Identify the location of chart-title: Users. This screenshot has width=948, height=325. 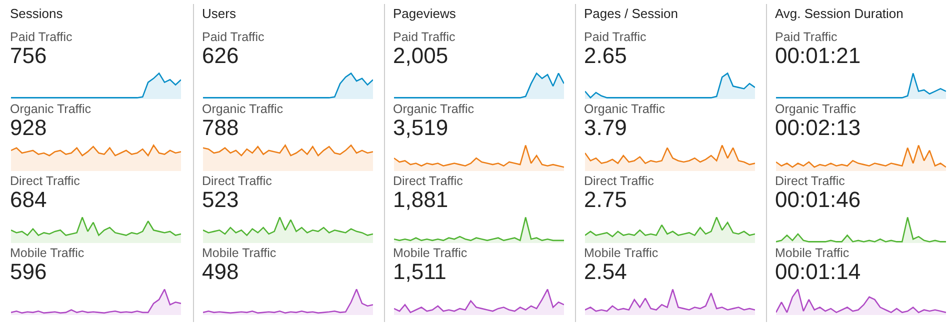
(219, 13).